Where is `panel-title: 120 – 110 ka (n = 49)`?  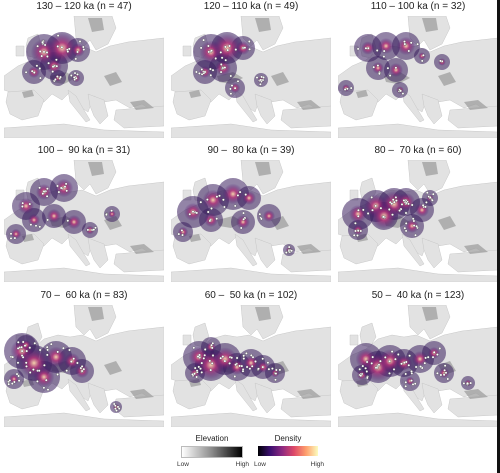 panel-title: 120 – 110 ka (n = 49) is located at coordinates (251, 6).